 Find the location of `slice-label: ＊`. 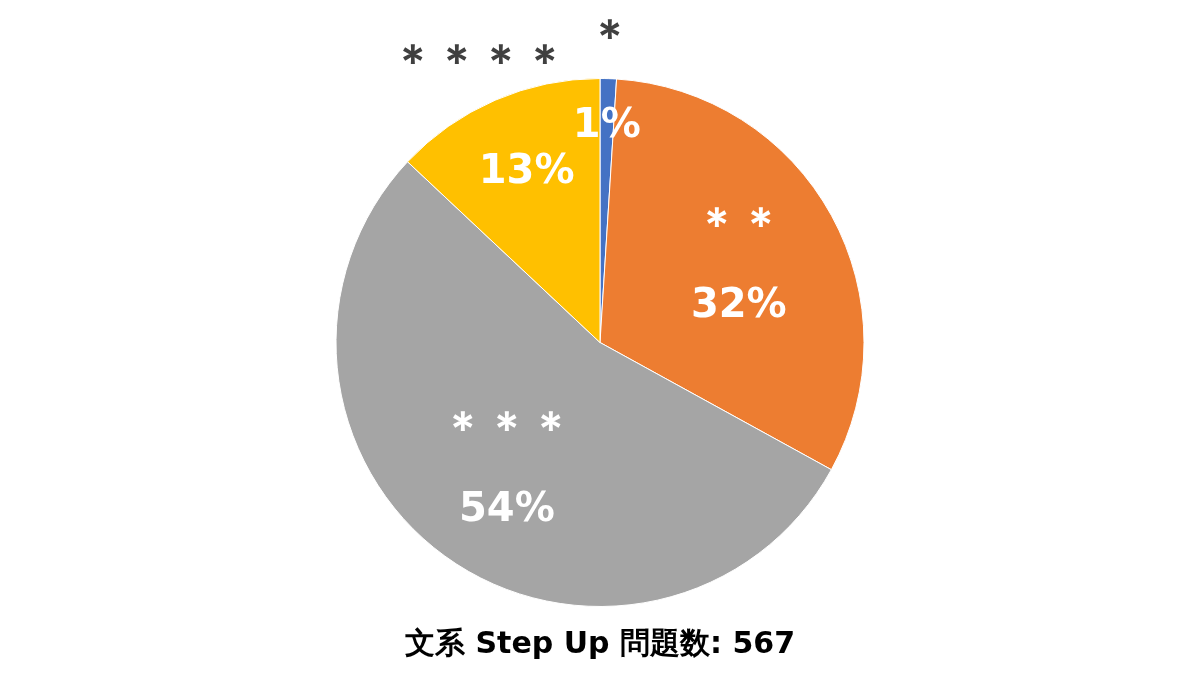

slice-label: ＊ is located at coordinates (609, 35).